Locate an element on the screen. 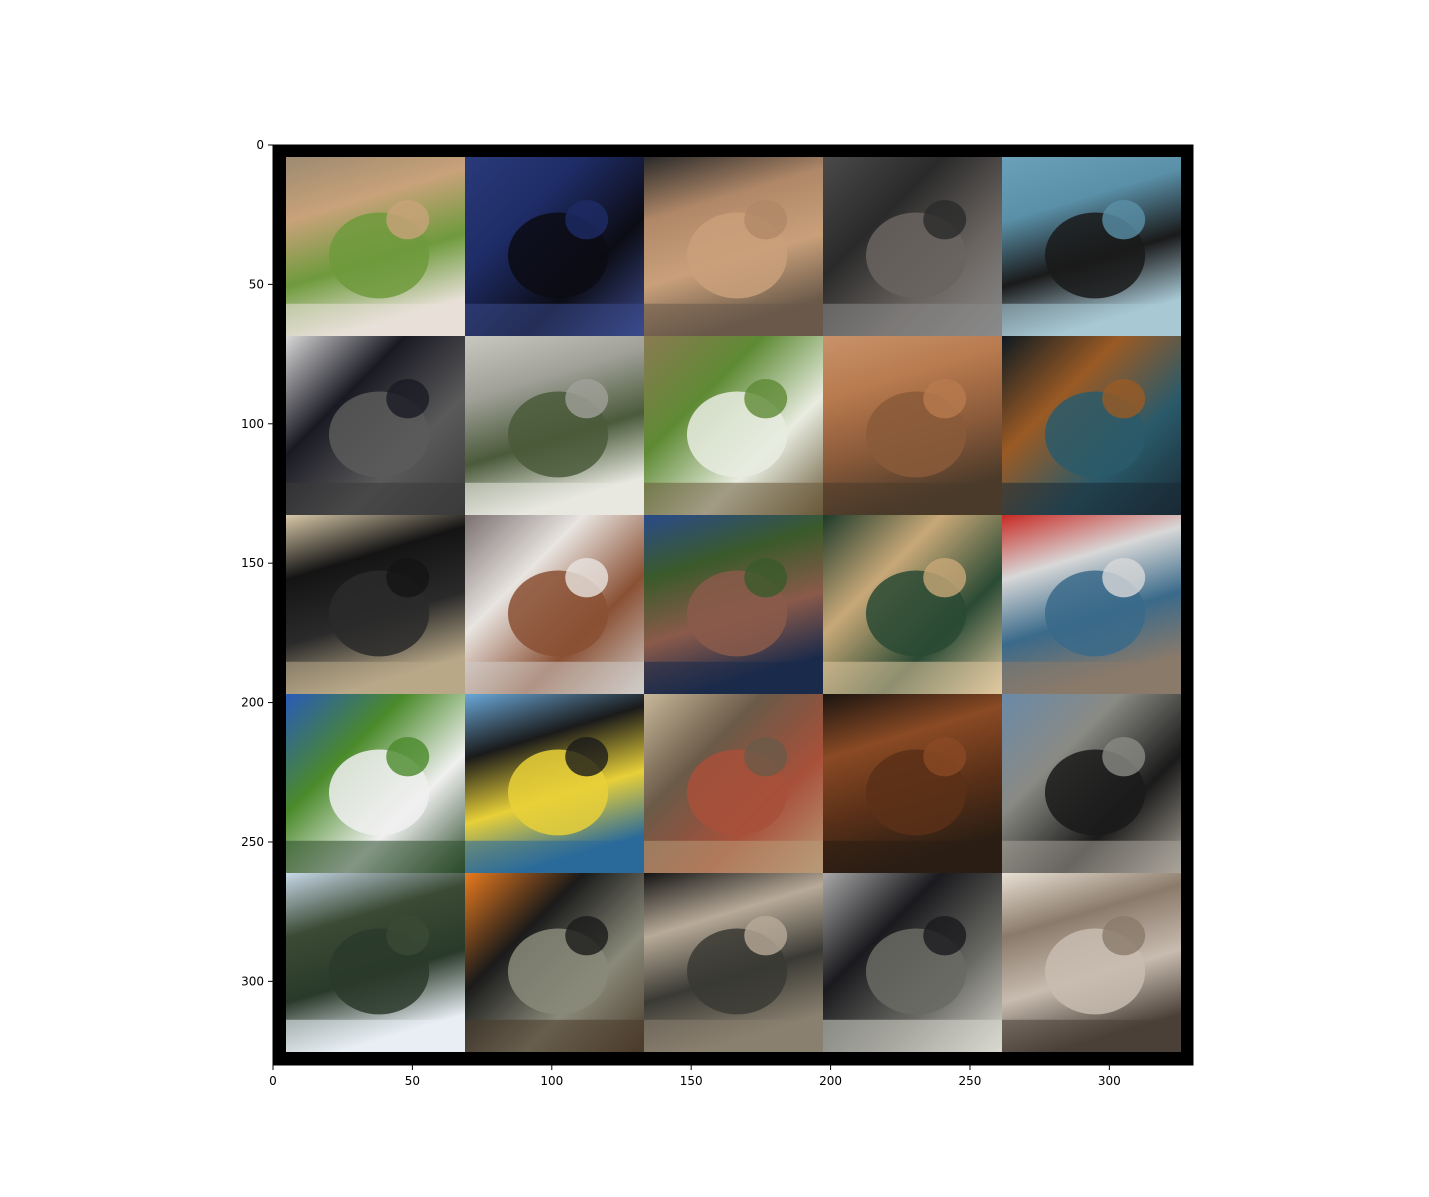  tile-white-cat-lying is located at coordinates (1091, 962).